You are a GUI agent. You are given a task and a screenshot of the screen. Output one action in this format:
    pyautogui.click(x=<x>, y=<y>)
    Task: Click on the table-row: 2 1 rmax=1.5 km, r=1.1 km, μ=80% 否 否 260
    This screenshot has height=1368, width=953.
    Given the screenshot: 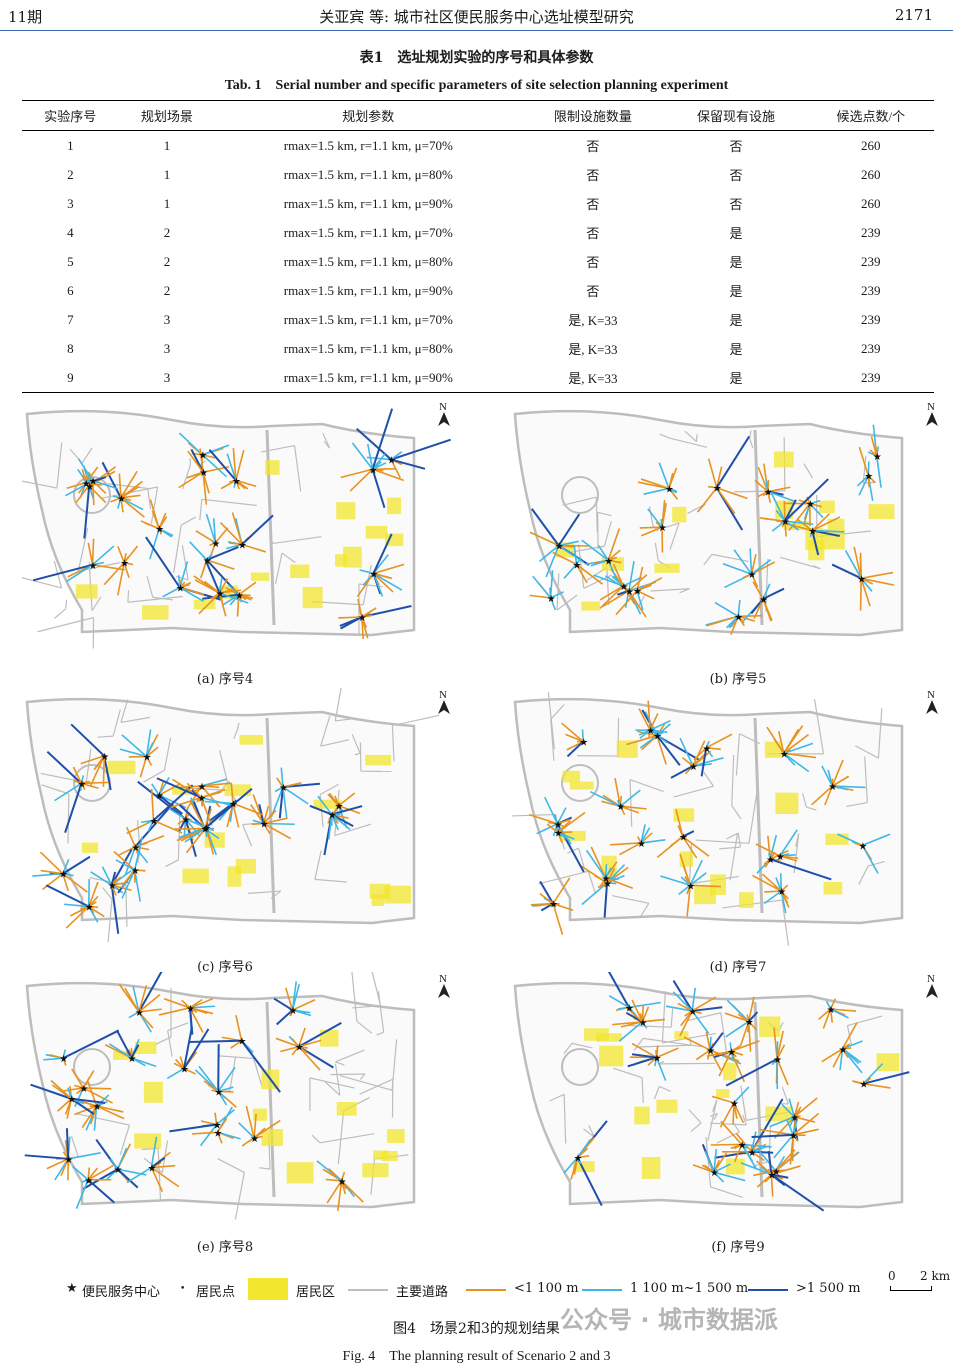 What is the action you would take?
    pyautogui.click(x=478, y=174)
    